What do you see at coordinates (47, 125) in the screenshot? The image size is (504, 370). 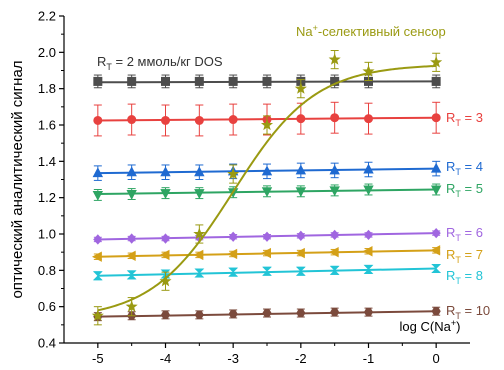 I see `y-tick-label: 1.6` at bounding box center [47, 125].